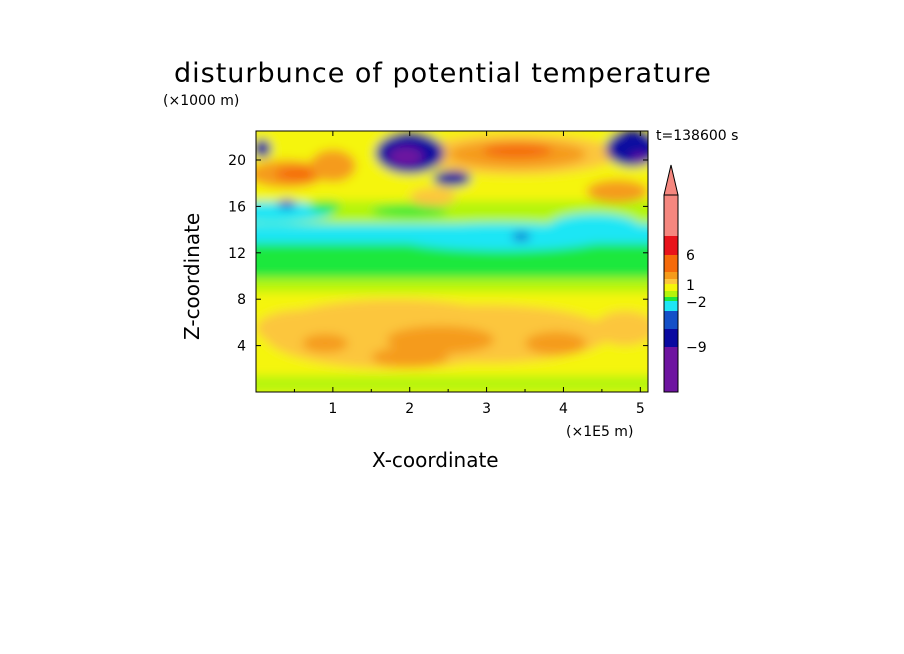  I want to click on chart-title: disturbunce of potential temperature, so click(443, 73).